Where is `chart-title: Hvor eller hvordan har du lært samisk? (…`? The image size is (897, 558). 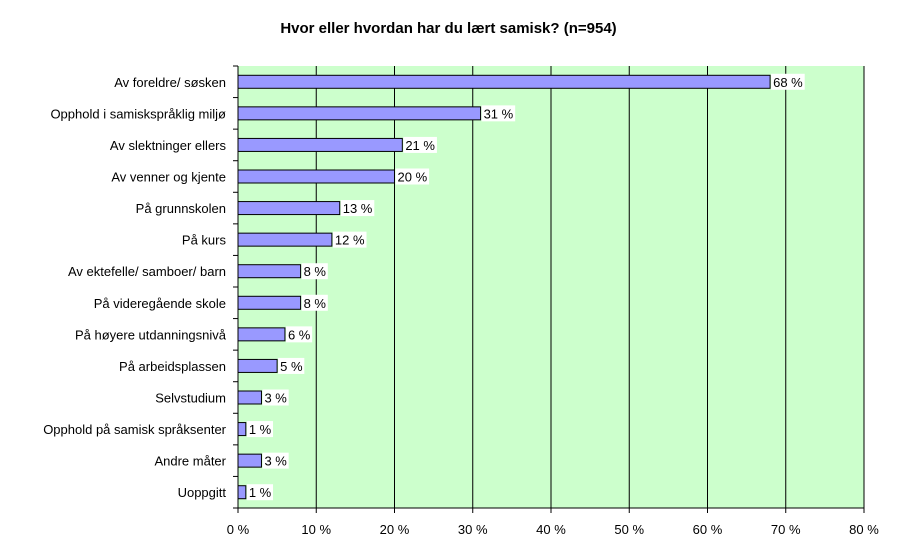 chart-title: Hvor eller hvordan har du lært samisk? (… is located at coordinates (448, 28).